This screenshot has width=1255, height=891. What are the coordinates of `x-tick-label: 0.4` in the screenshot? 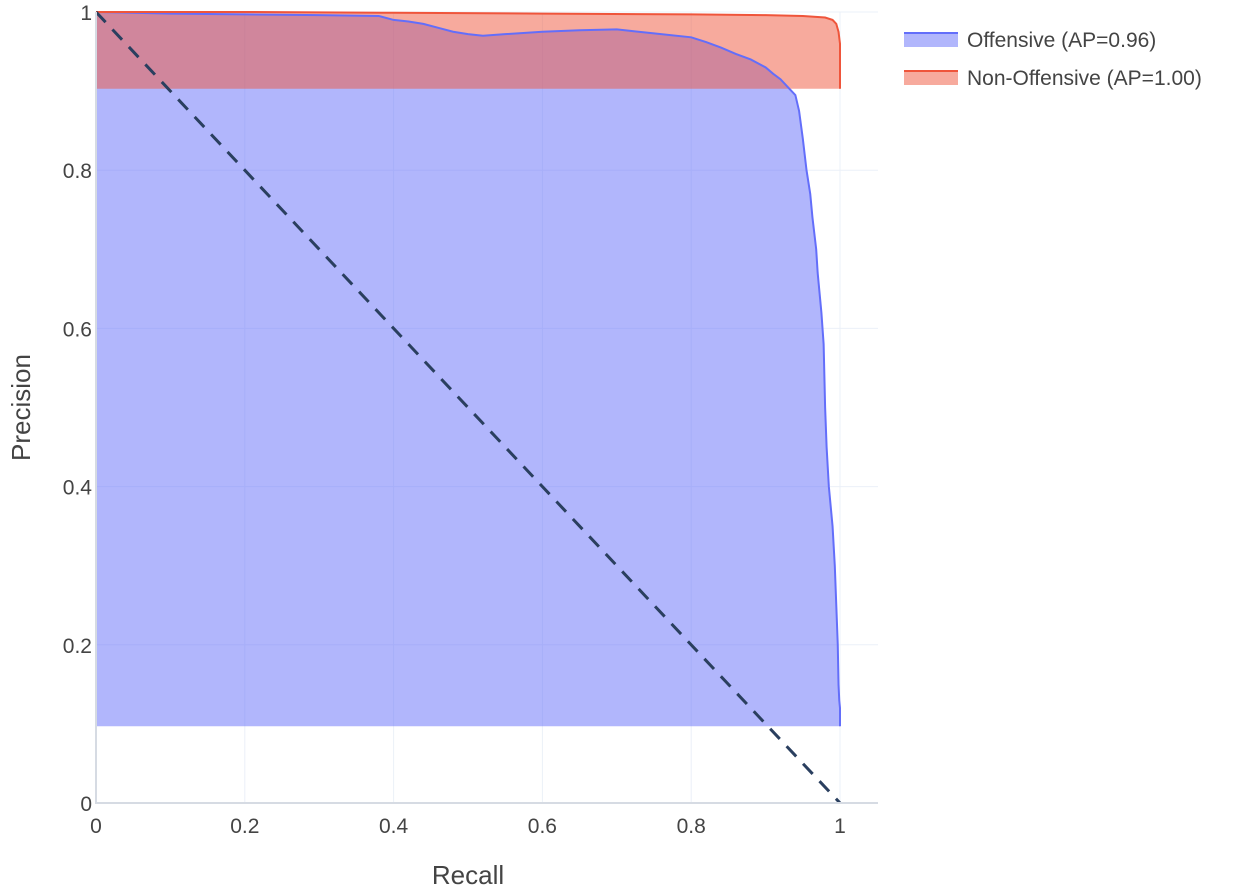 It's located at (394, 826).